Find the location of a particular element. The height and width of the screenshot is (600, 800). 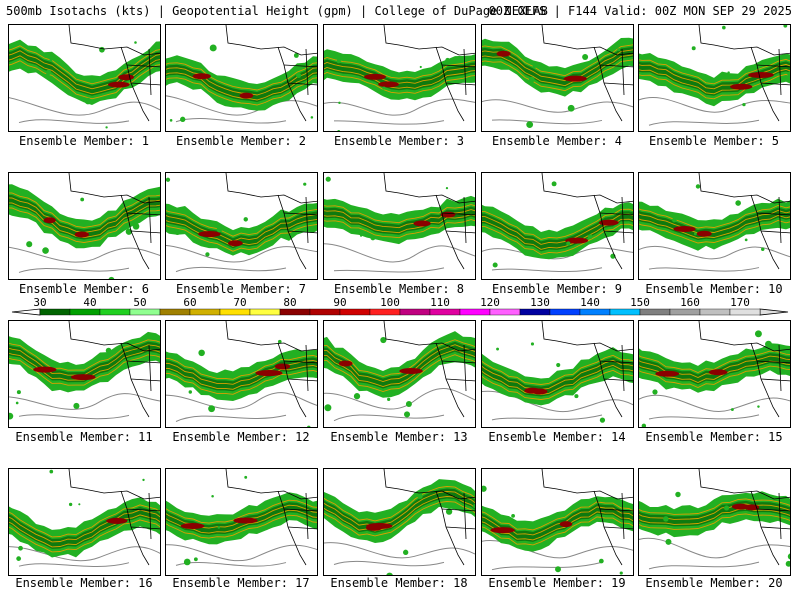

colorbar-tick-label: 90 is located at coordinates (339, 302).